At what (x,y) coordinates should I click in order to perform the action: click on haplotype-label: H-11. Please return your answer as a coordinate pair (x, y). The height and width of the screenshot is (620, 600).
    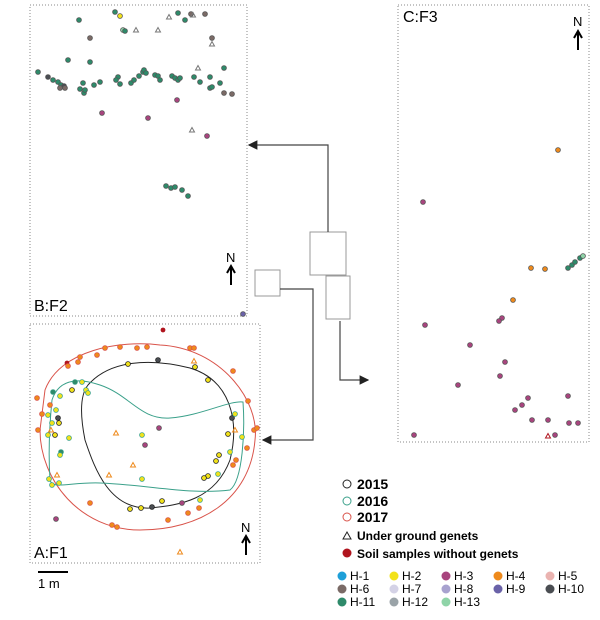
    Looking at the image, I should click on (362, 602).